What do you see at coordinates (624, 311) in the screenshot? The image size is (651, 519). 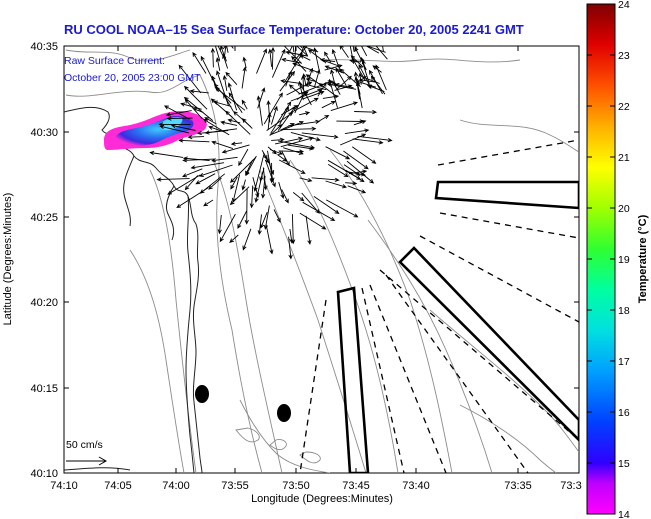 I see `colorbar-tick-label: 18` at bounding box center [624, 311].